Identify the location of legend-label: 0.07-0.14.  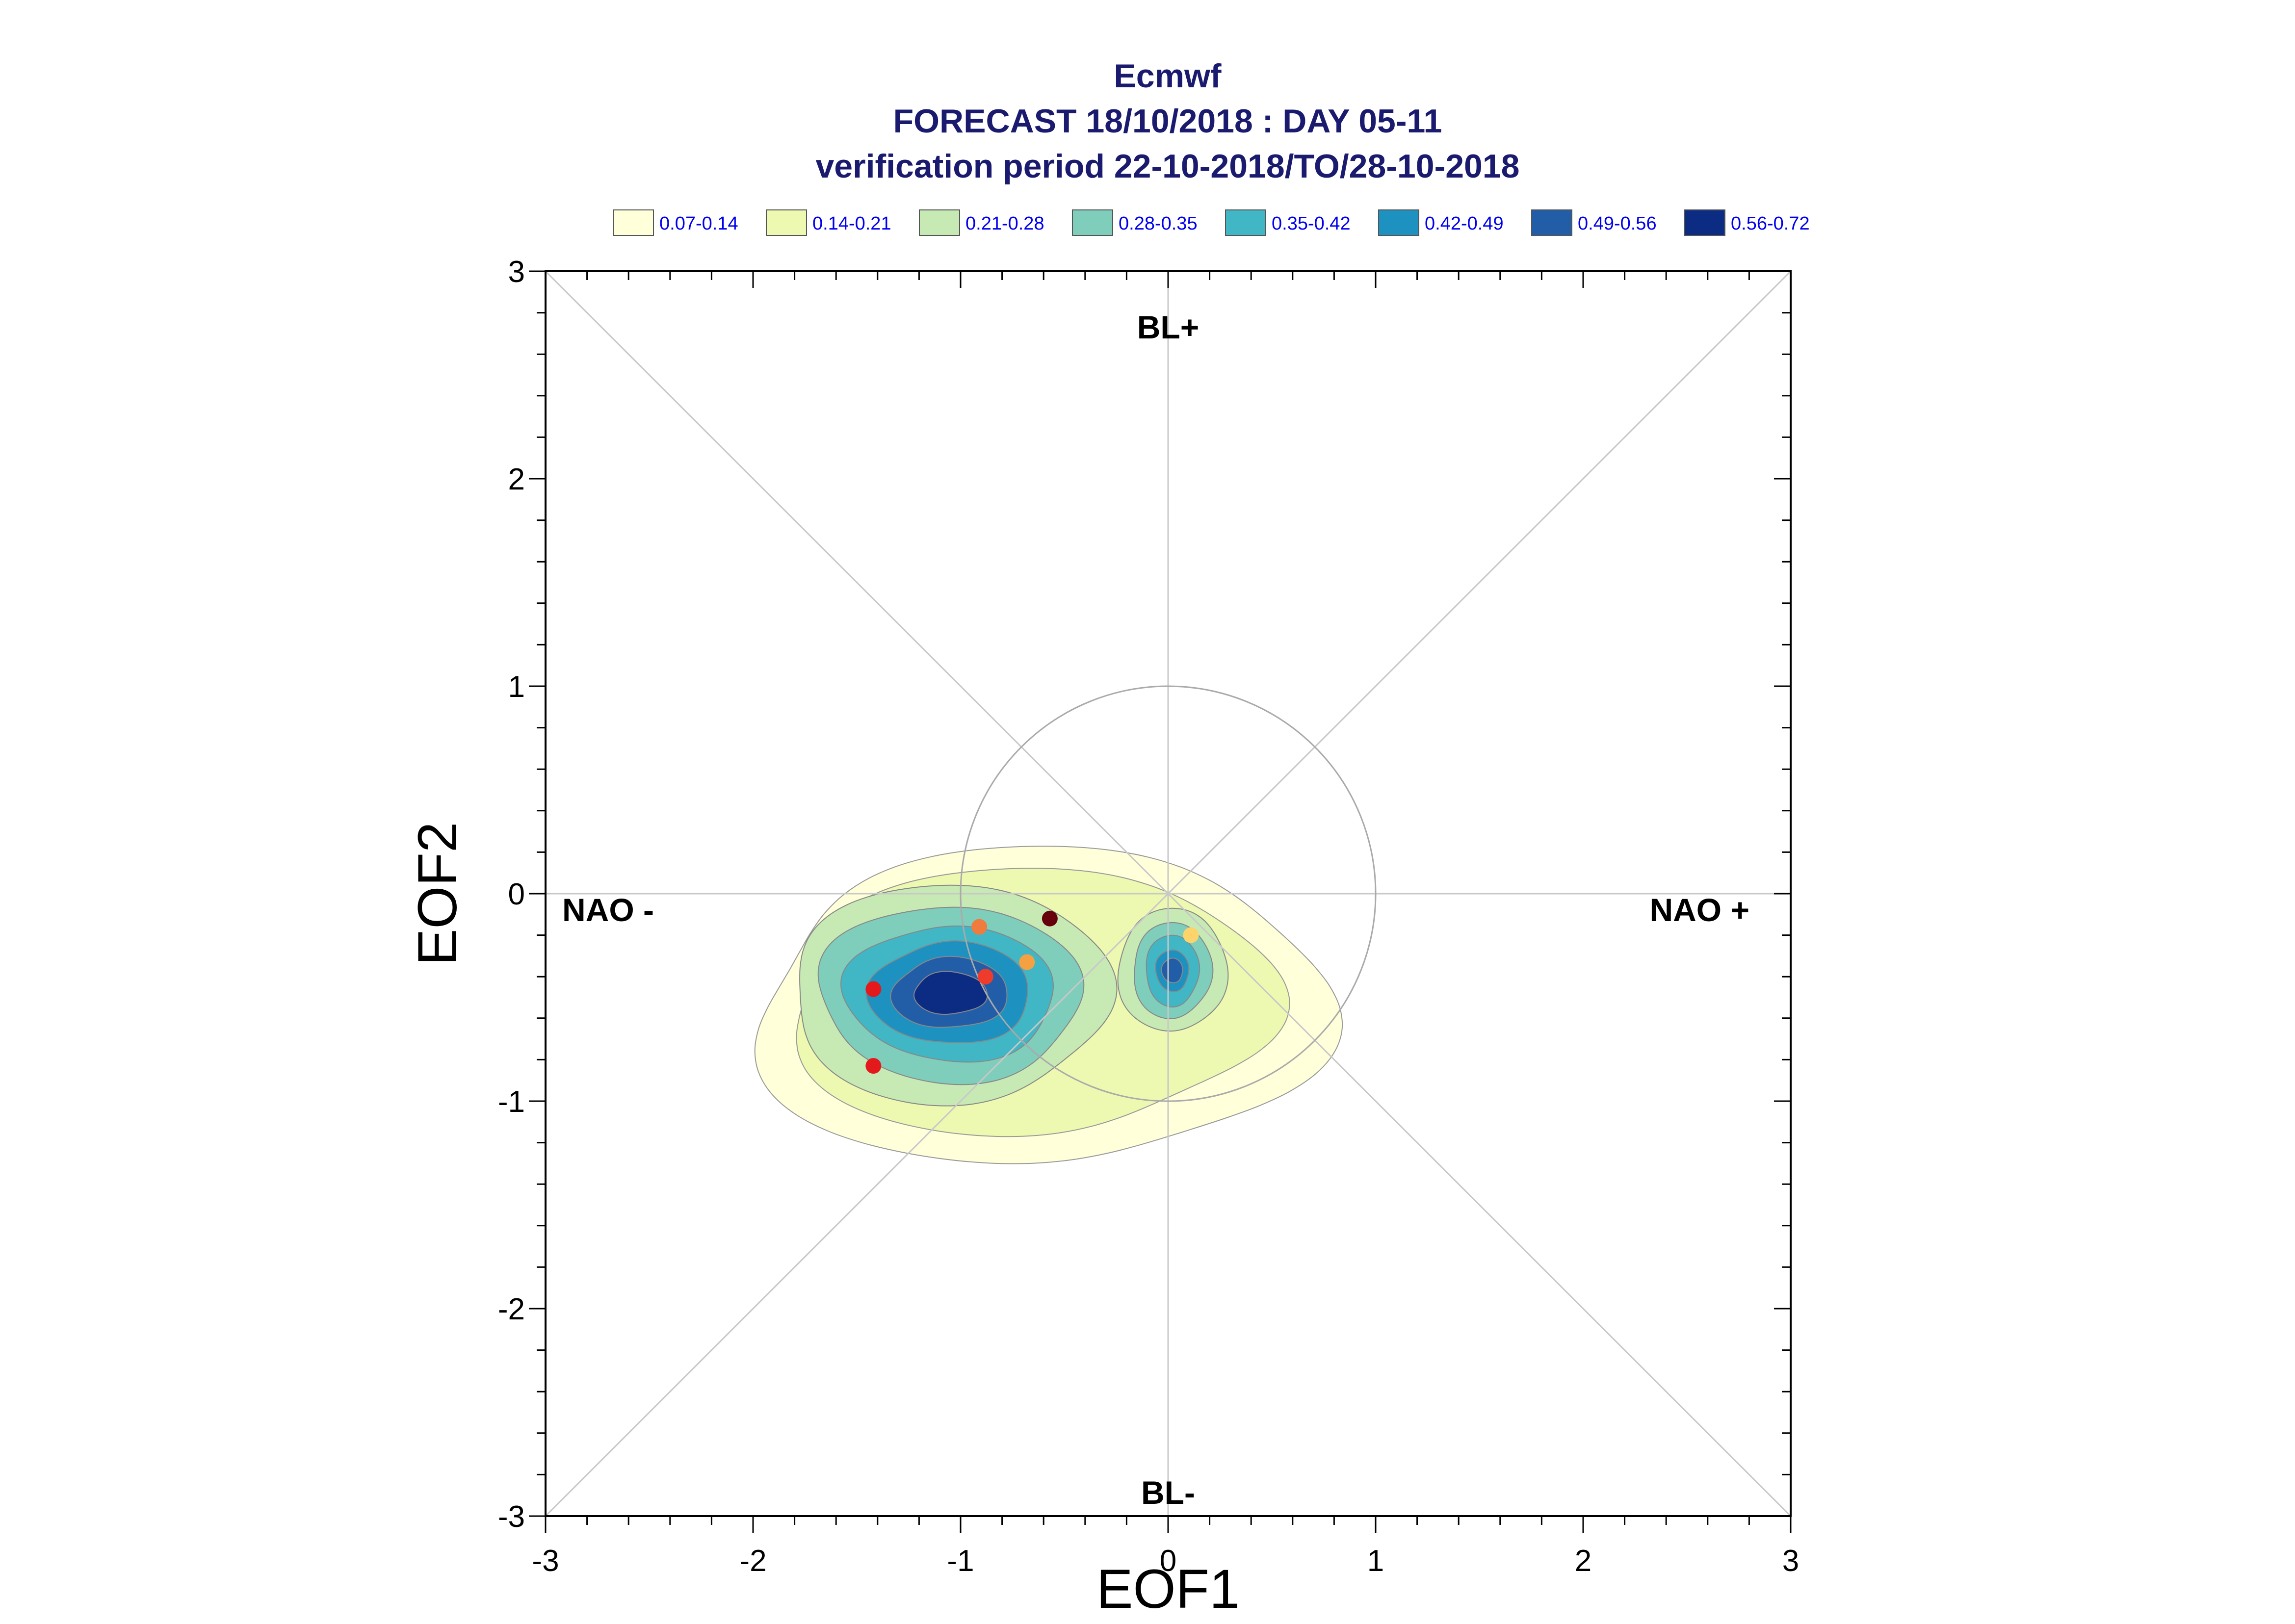
(699, 223).